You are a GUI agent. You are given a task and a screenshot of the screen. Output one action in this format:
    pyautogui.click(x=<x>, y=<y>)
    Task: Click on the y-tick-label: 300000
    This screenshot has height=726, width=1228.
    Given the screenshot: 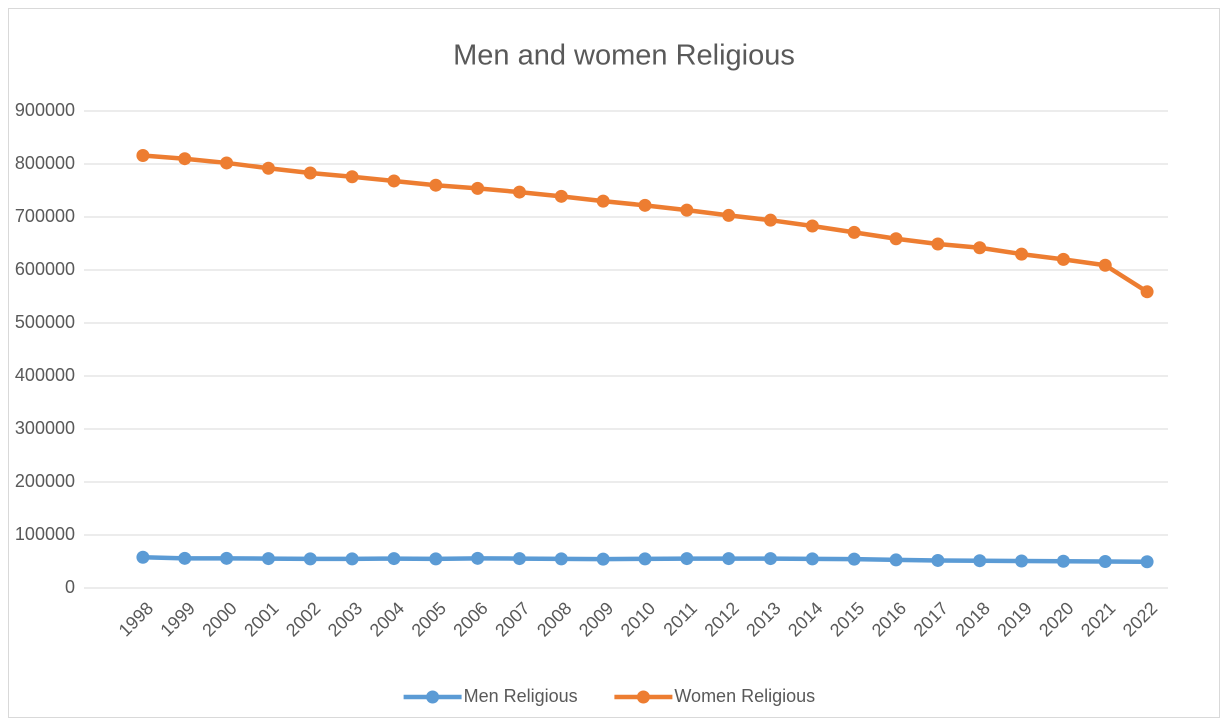 What is the action you would take?
    pyautogui.click(x=45, y=428)
    